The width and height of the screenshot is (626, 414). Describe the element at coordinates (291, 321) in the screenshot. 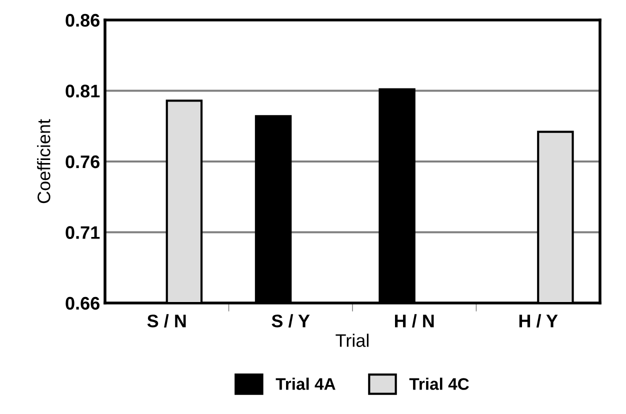

I see `x-tick-label: S / Y` at that location.